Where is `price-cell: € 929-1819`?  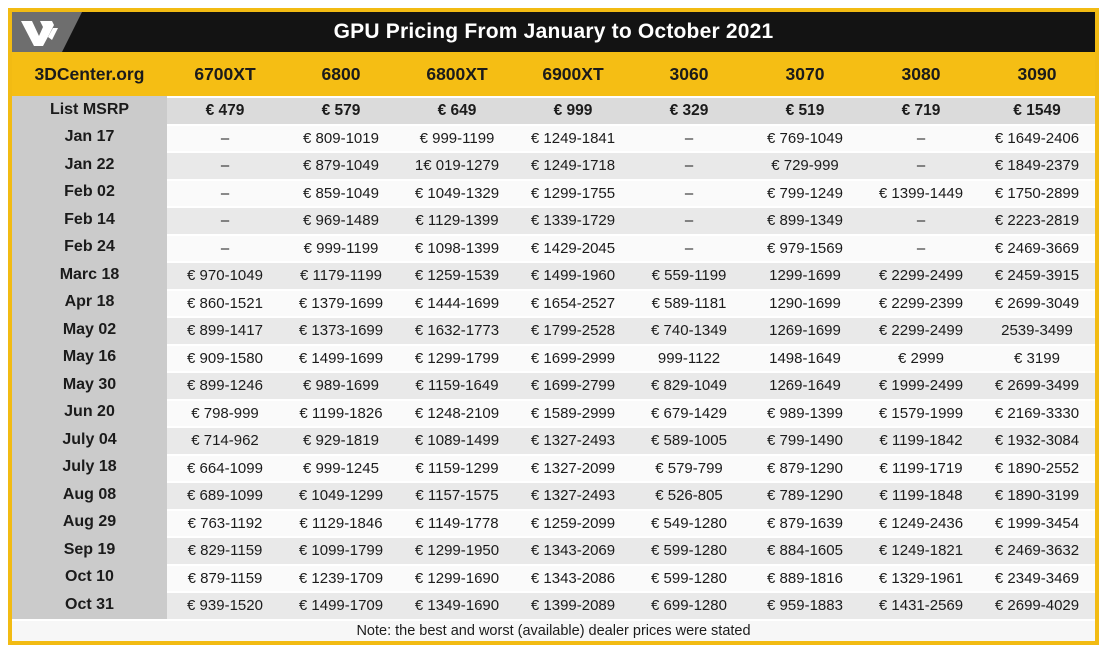 price-cell: € 929-1819 is located at coordinates (341, 440).